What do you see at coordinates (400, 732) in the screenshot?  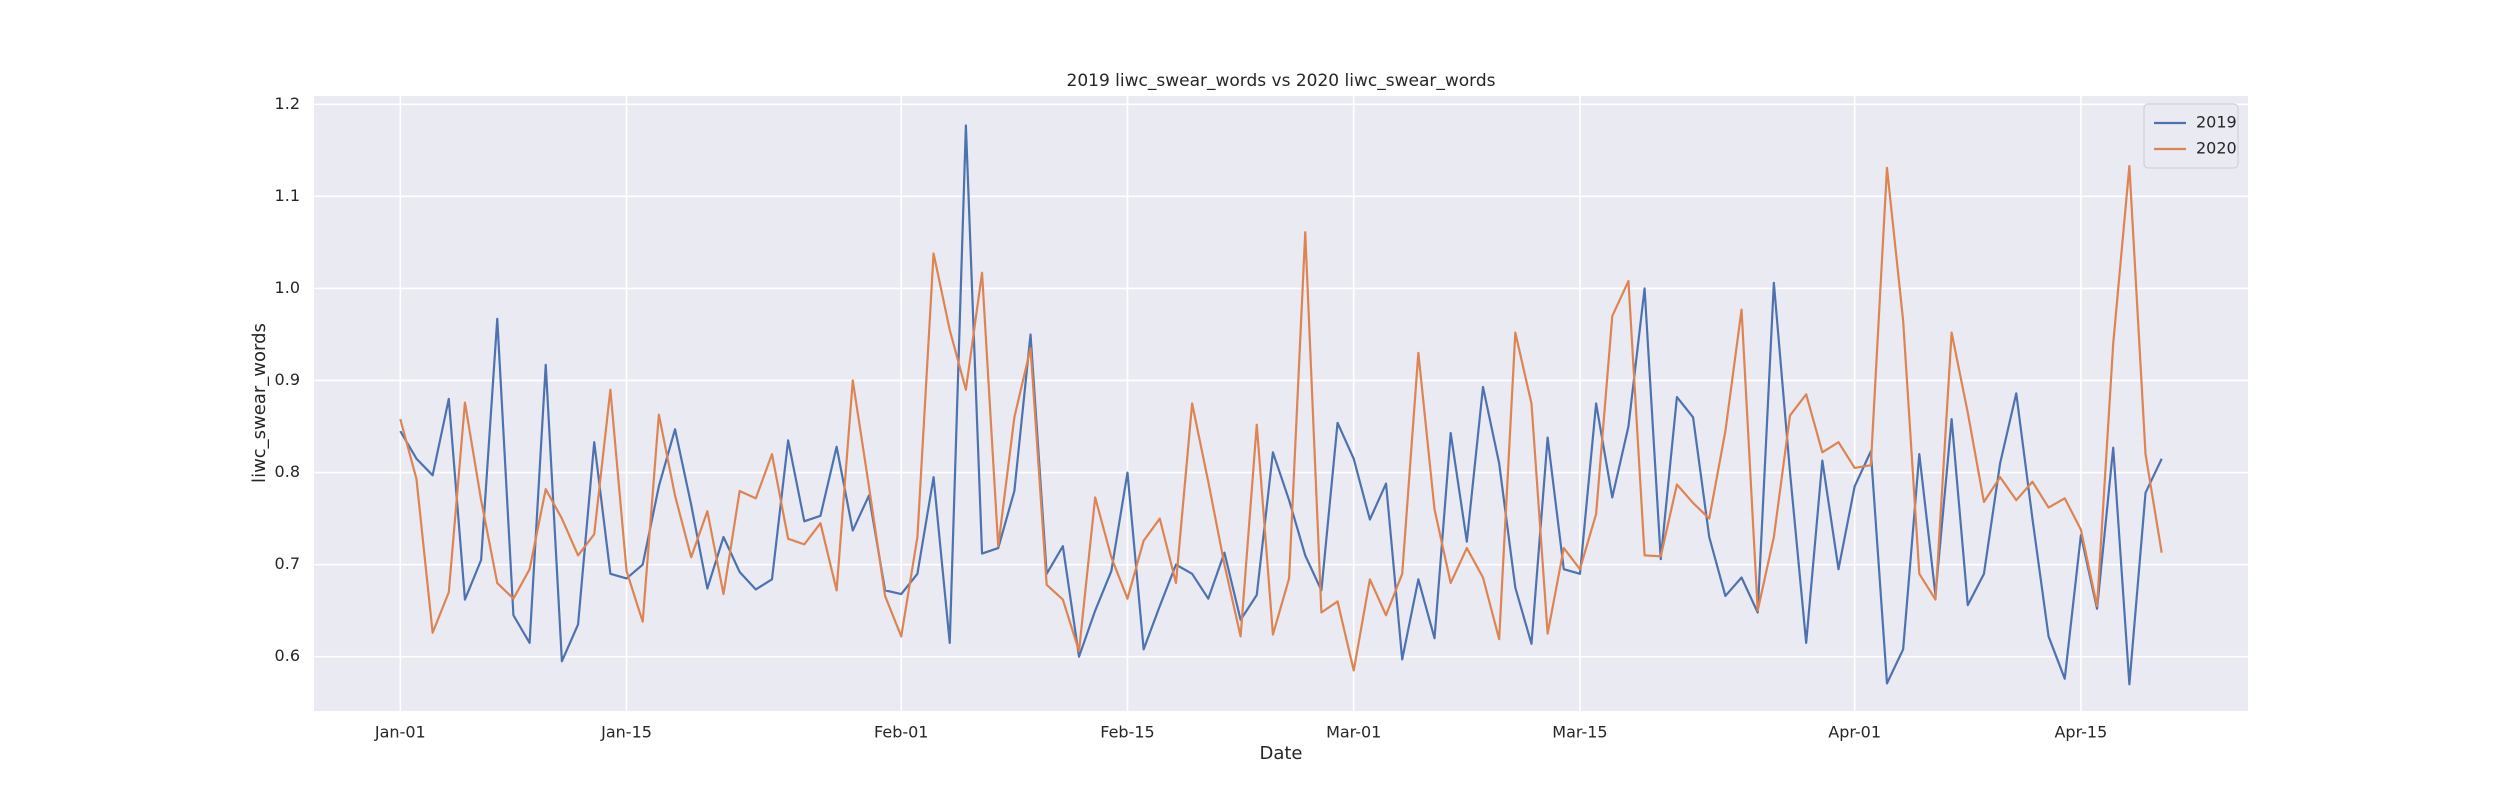 I see `x-tick-label: Jan-01` at bounding box center [400, 732].